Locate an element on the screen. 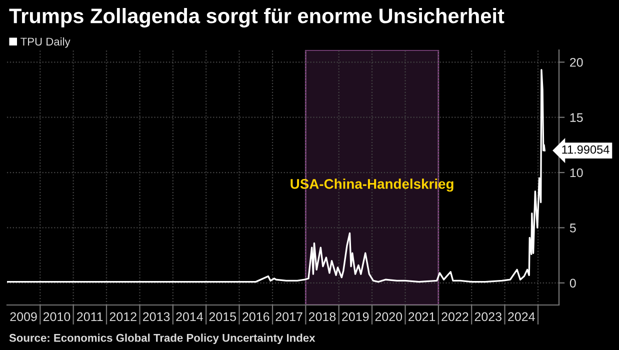 Image resolution: width=619 pixels, height=350 pixels. x-tick-label: 2023 is located at coordinates (488, 317).